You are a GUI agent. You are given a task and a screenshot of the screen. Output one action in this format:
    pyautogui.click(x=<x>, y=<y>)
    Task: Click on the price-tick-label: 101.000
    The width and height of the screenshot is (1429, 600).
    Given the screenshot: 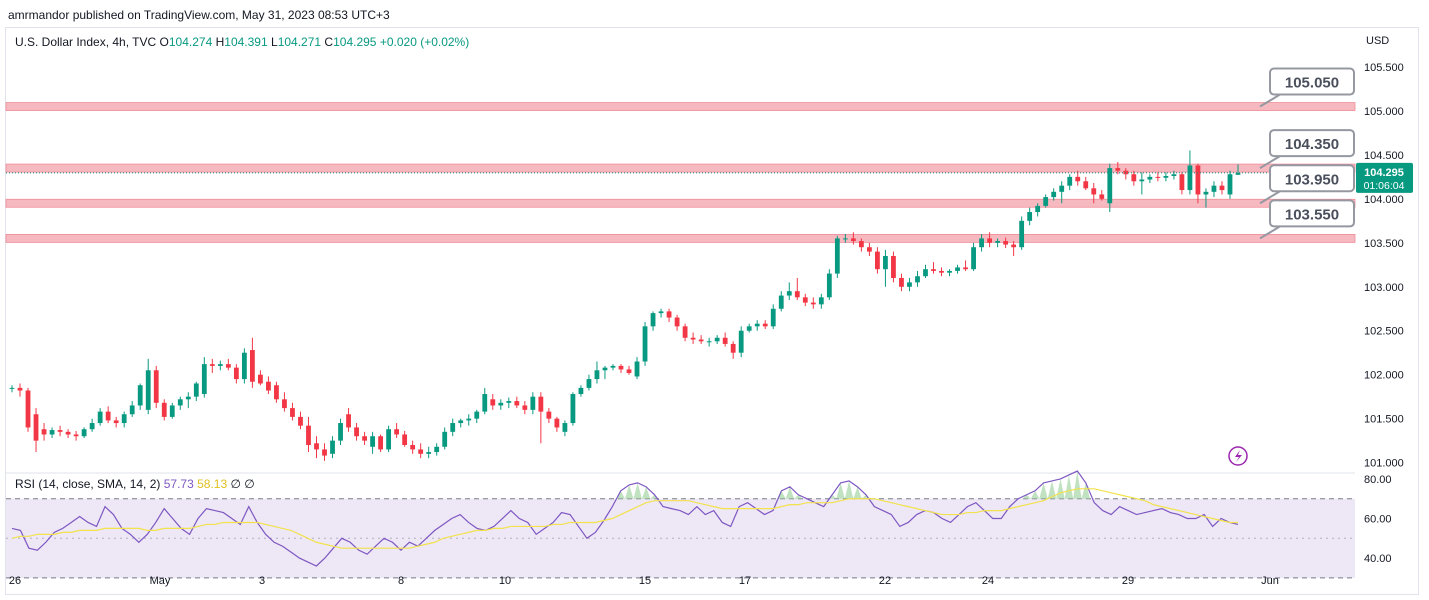 What is the action you would take?
    pyautogui.click(x=1384, y=464)
    